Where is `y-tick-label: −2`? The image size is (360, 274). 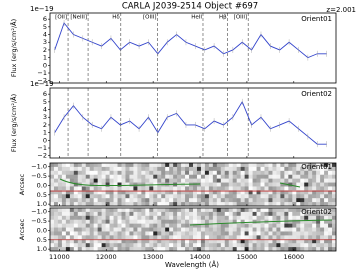 y-tick-label: −2 is located at coordinates (42, 81).